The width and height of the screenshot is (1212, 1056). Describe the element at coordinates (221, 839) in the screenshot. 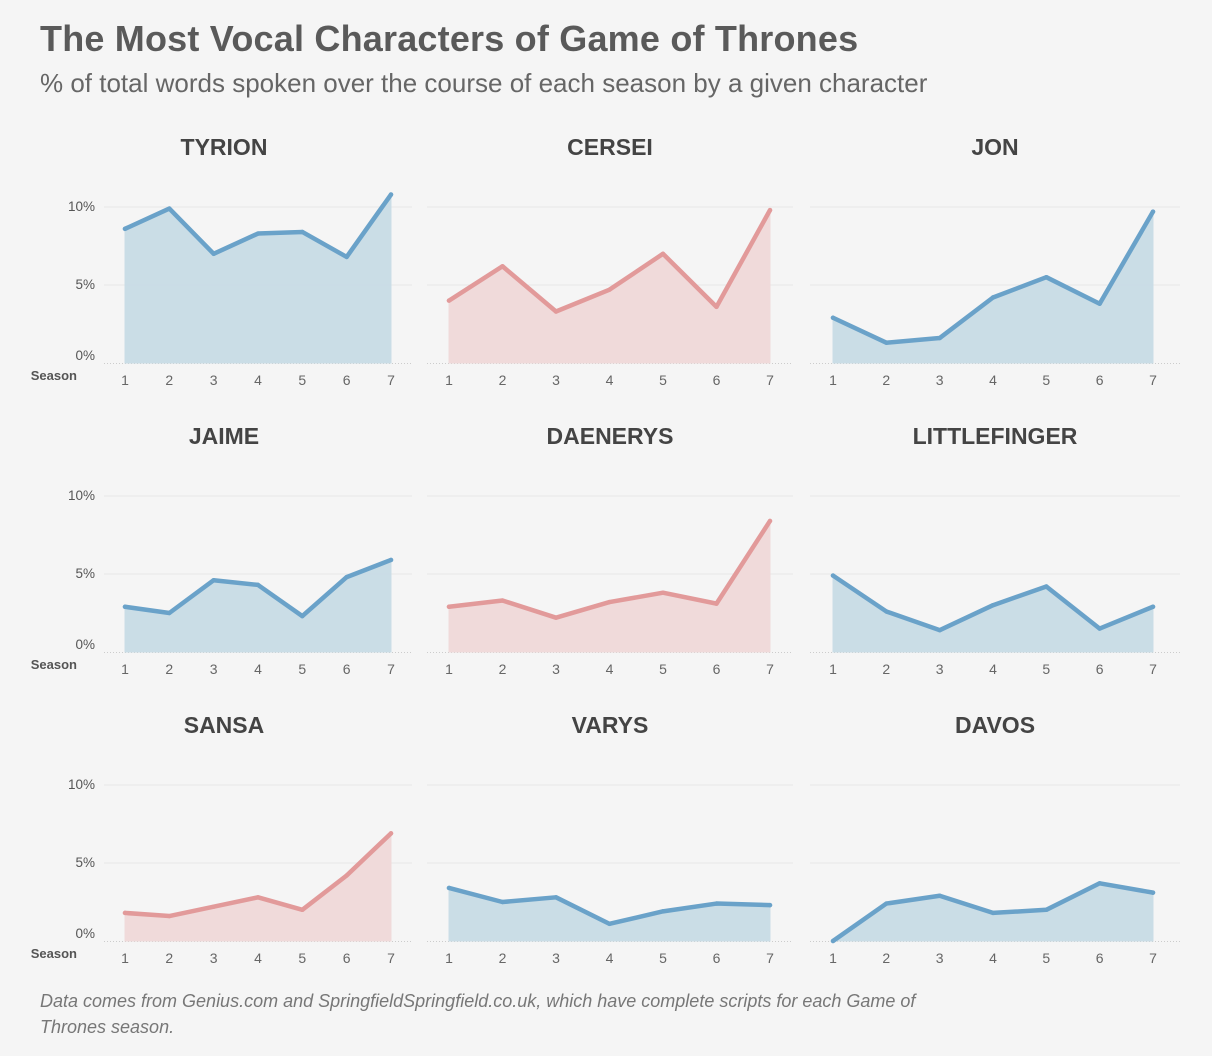

I see `panel-sansa: SANSA 1 2 3 4 5 6 7 0% 5% 10% Season` at that location.